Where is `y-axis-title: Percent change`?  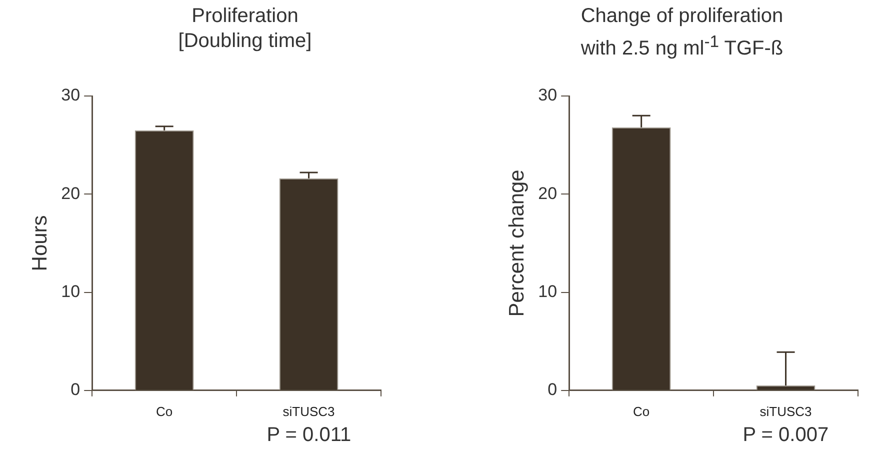 y-axis-title: Percent change is located at coordinates (516, 243).